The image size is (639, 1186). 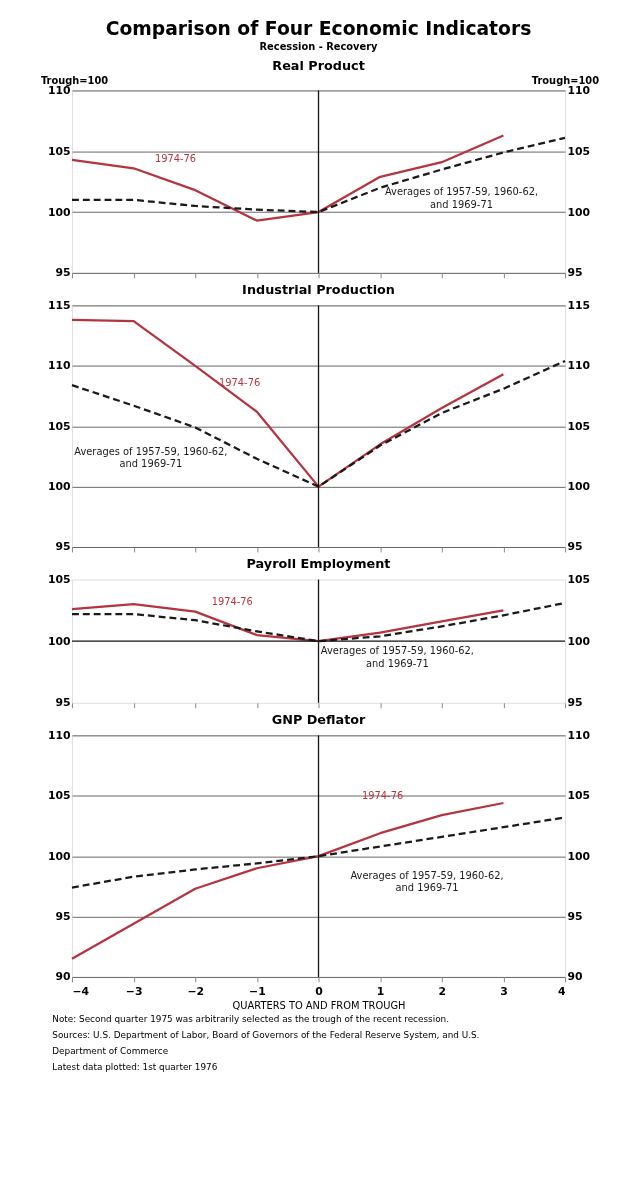 I want to click on x-tick-label: −1, so click(x=257, y=992).